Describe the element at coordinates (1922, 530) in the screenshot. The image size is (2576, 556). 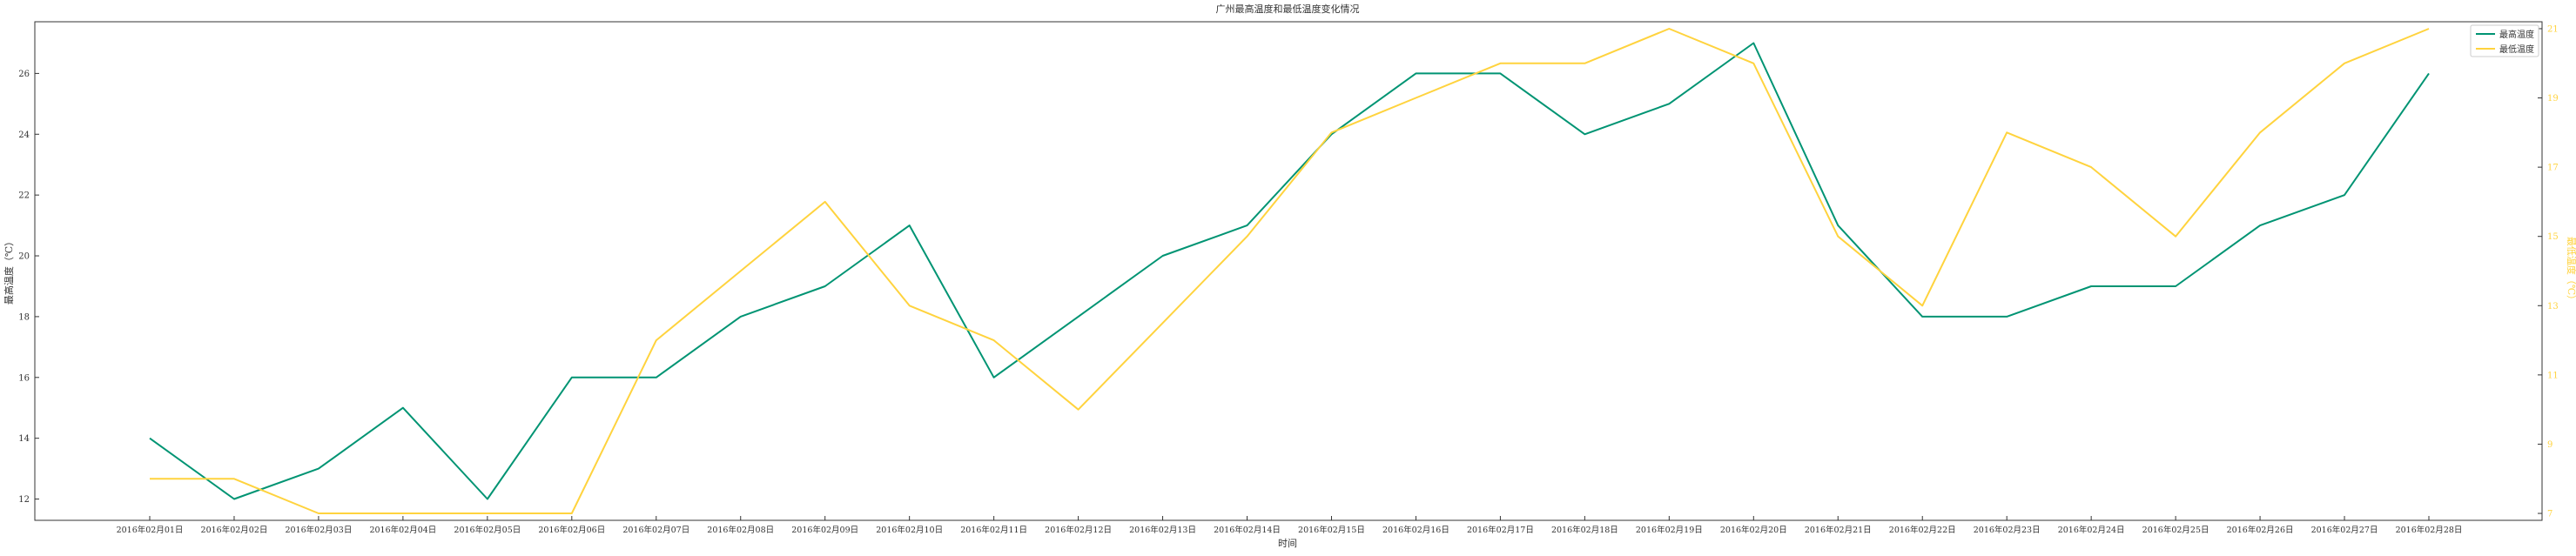
I see `x-tick-label: 2016年02月22日` at that location.